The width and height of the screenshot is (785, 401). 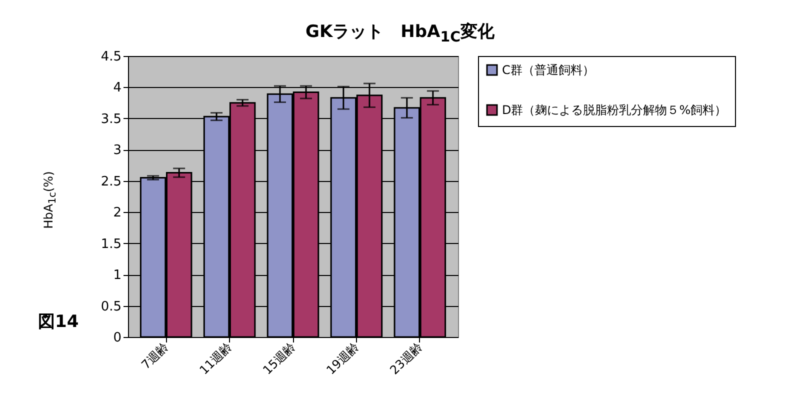 What do you see at coordinates (117, 213) in the screenshot?
I see `y-tick-label: 2` at bounding box center [117, 213].